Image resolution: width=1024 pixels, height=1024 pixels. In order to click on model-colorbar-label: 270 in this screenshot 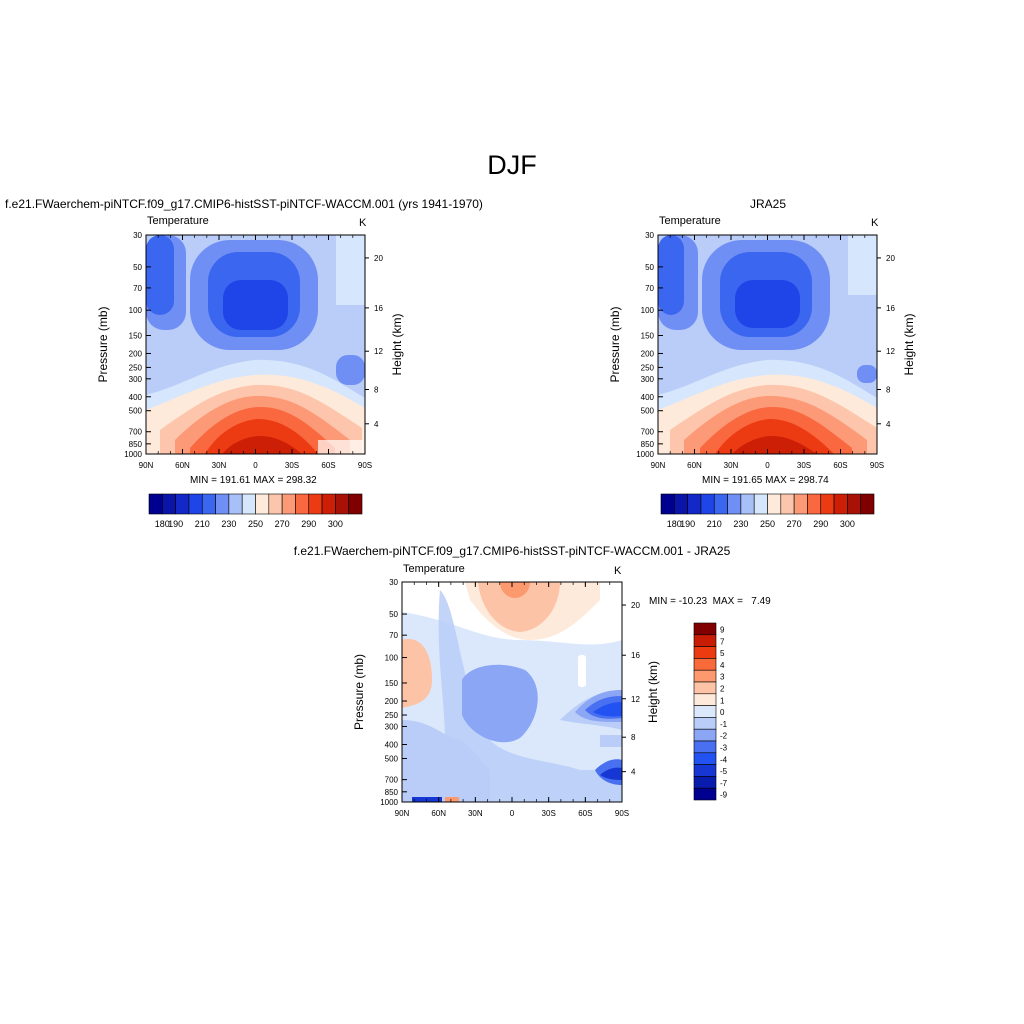, I will do `click(282, 524)`.